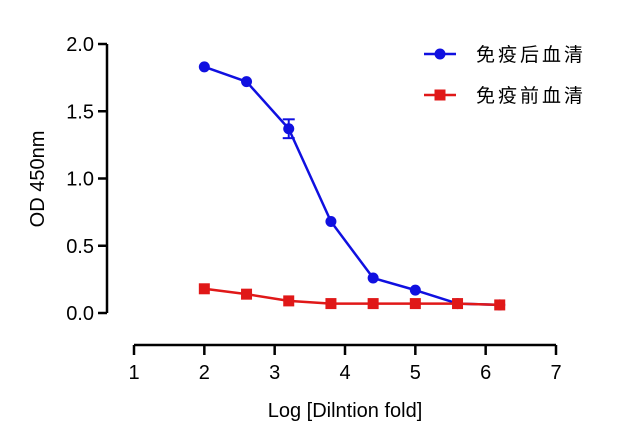 This screenshot has height=444, width=632. I want to click on x-tick-label: 7, so click(555, 373).